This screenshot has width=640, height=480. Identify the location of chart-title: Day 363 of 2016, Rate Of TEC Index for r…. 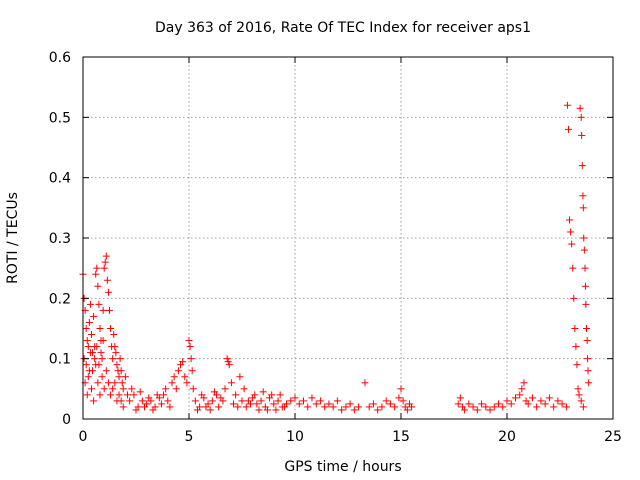
(343, 28).